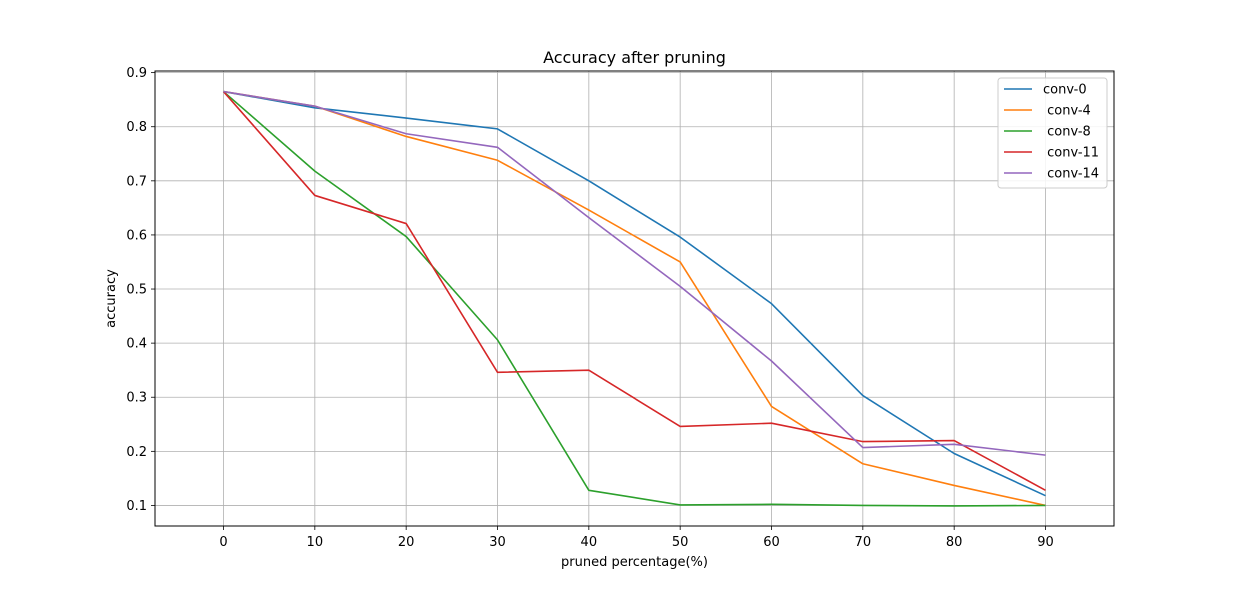  I want to click on legend: conv-0 conv-4 conv-8 conv-11 conv-14, so click(1052, 133).